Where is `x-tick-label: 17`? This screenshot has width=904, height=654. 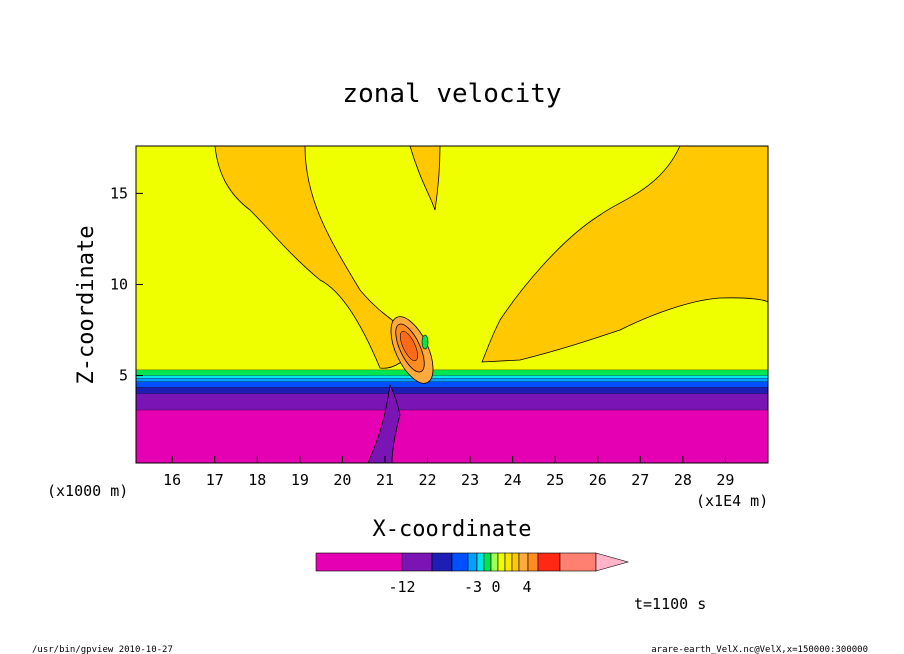
x-tick-label: 17 is located at coordinates (215, 480).